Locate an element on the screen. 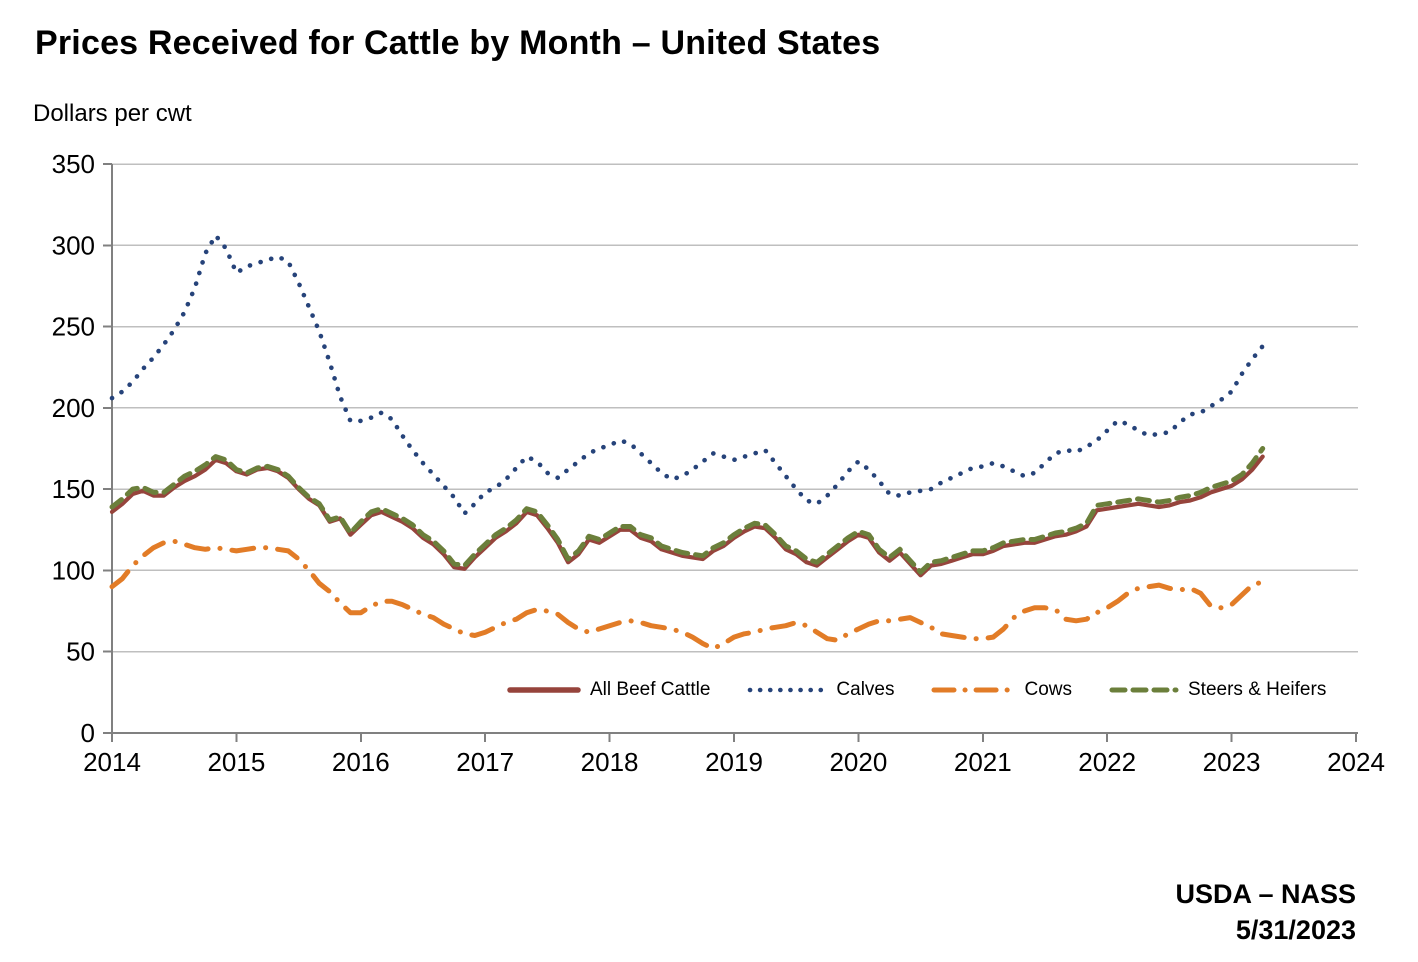 Image resolution: width=1418 pixels, height=962 pixels. axis-tick-label: 2023 is located at coordinates (1232, 762).